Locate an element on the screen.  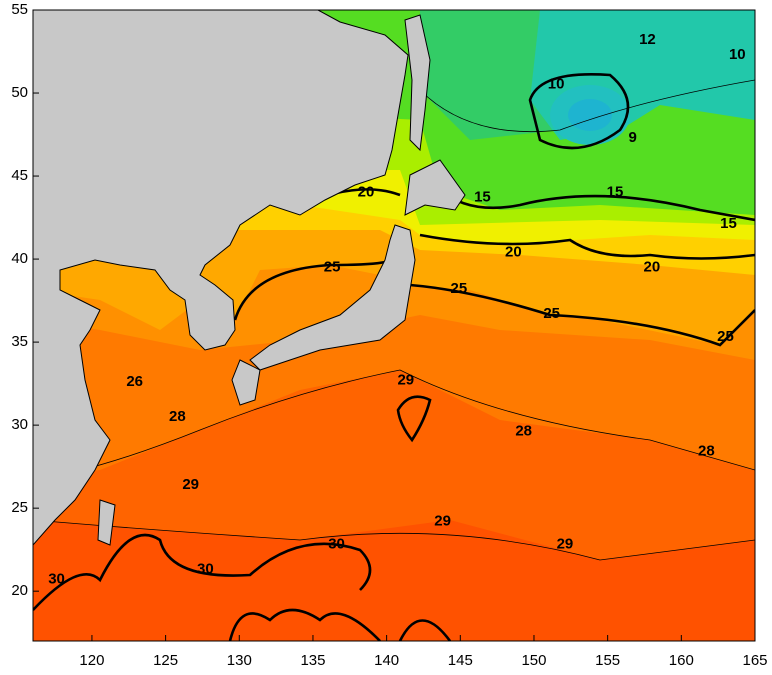
x-tick-label: 125 is located at coordinates (165, 660).